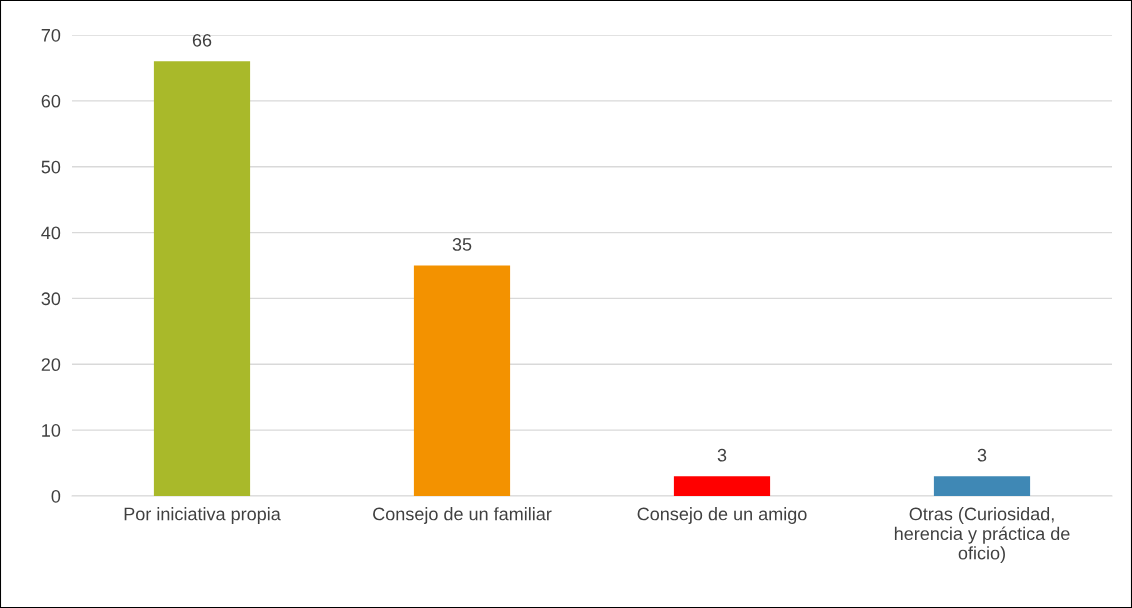 The height and width of the screenshot is (608, 1132). Describe the element at coordinates (56, 496) in the screenshot. I see `y-tick-label: 0` at that location.